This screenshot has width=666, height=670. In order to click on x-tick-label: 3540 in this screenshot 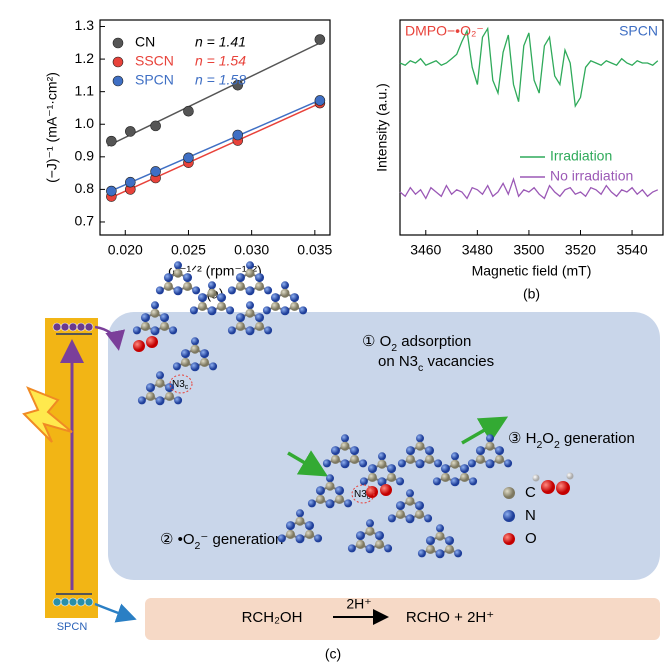, I will do `click(631, 250)`.